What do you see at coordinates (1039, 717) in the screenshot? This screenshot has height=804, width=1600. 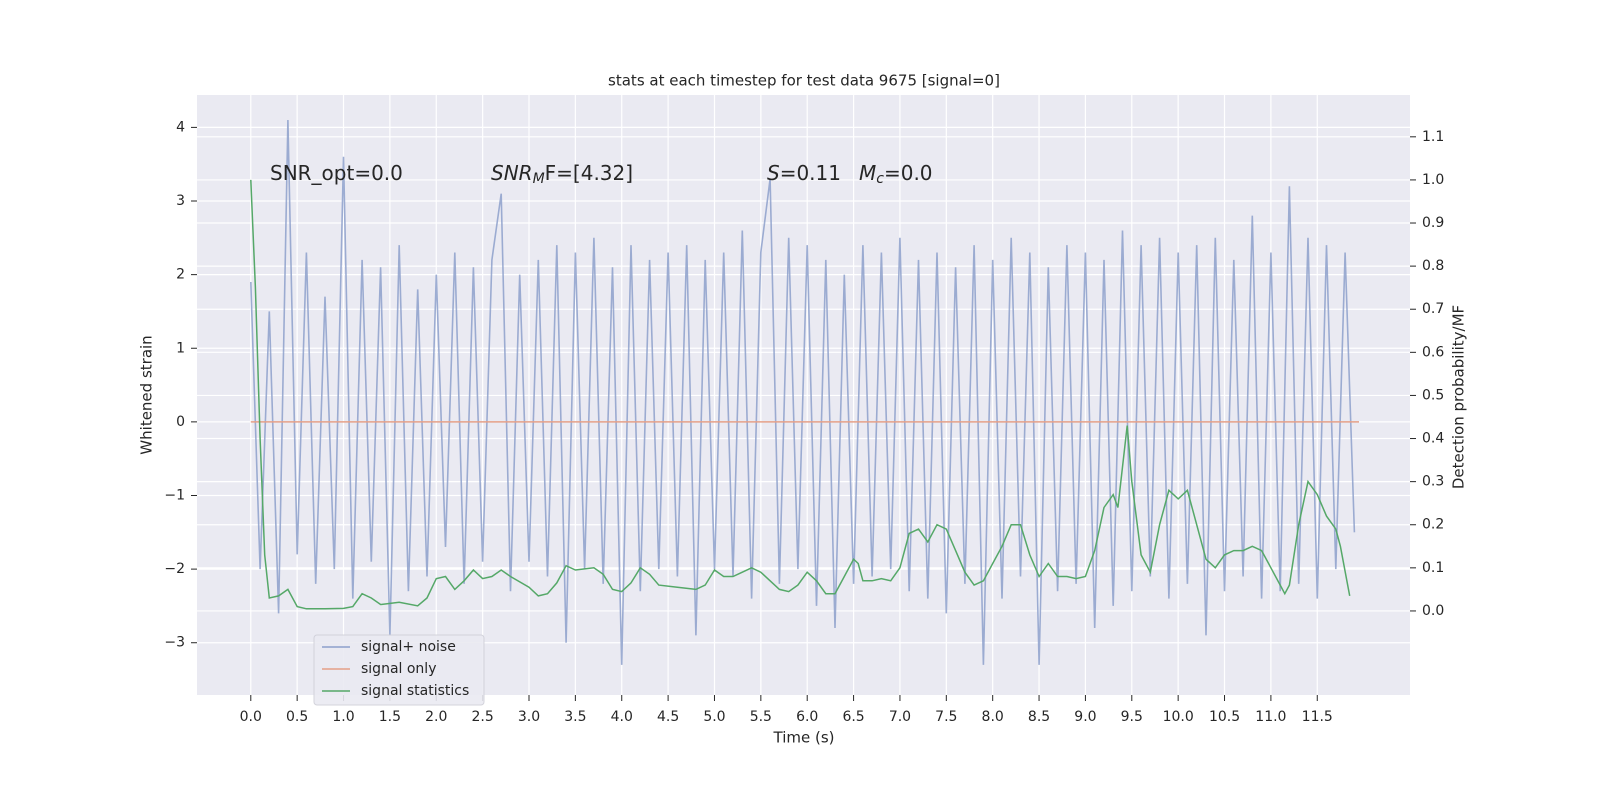 I see `x-tick-label: 8.5` at bounding box center [1039, 717].